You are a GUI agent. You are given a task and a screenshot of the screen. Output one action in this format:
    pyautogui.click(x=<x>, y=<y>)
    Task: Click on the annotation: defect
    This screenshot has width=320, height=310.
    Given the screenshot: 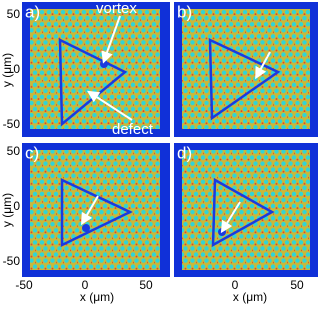 What is the action you would take?
    pyautogui.click(x=133, y=129)
    